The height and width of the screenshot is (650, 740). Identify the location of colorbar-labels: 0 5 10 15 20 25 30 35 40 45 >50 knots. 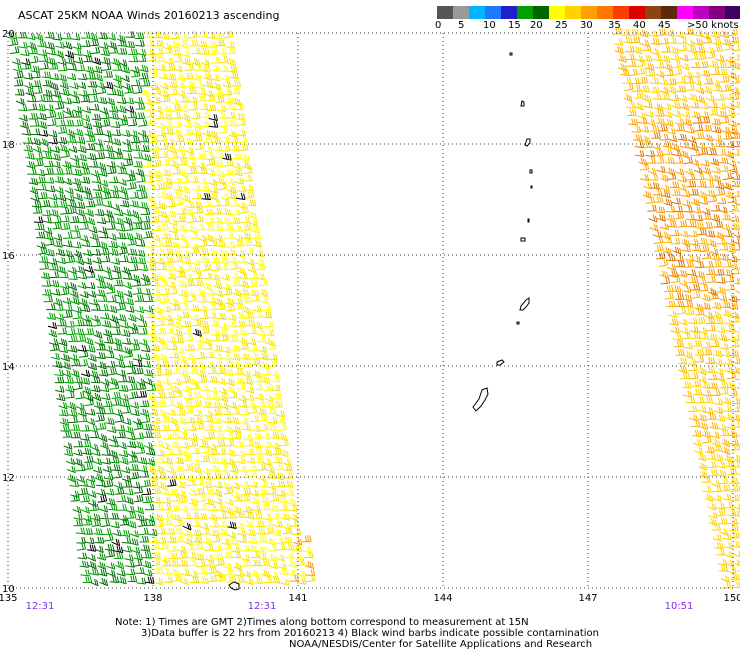
(585, 26).